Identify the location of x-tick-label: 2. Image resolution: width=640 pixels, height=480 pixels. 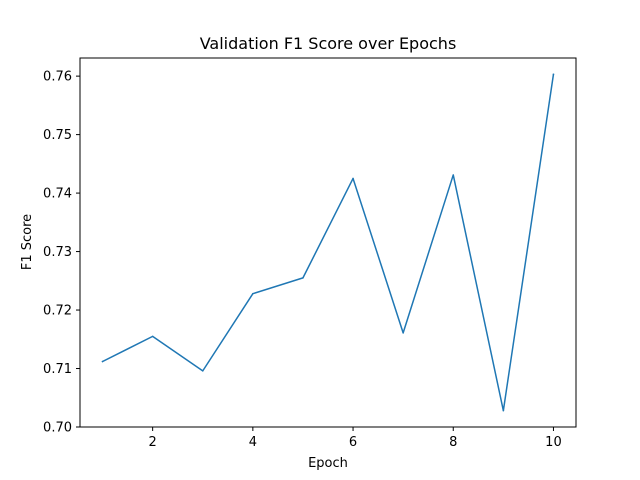
(153, 442).